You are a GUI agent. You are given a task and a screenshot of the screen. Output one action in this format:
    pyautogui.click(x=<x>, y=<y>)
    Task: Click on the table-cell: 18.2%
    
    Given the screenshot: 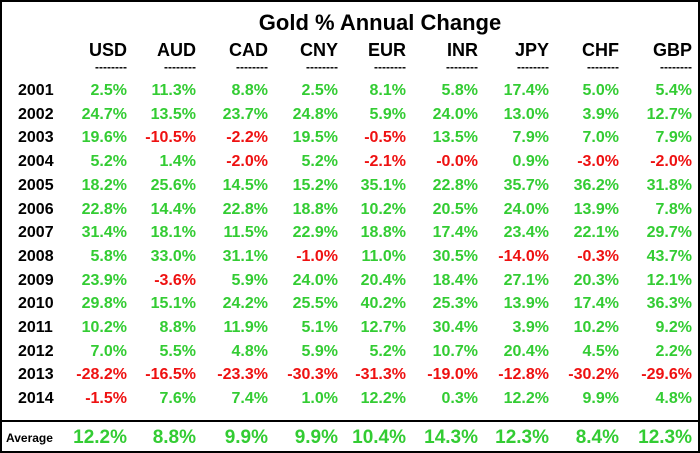 What is the action you would take?
    pyautogui.click(x=104, y=185)
    